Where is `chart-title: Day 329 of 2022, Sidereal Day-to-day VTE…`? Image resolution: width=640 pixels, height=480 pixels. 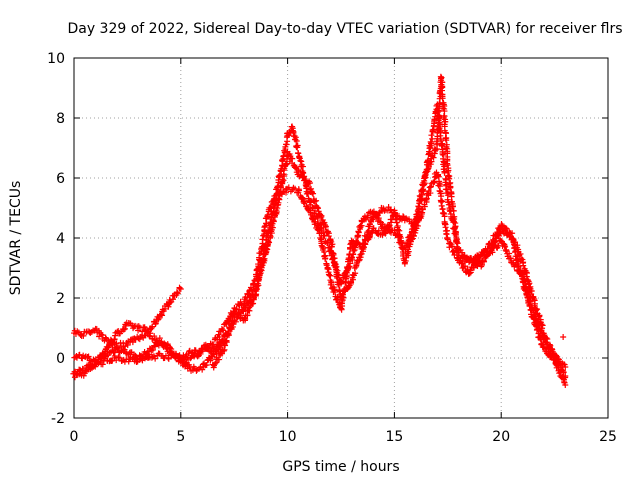
chart-title: Day 329 of 2022, Sidereal Day-to-day VTE… is located at coordinates (344, 29).